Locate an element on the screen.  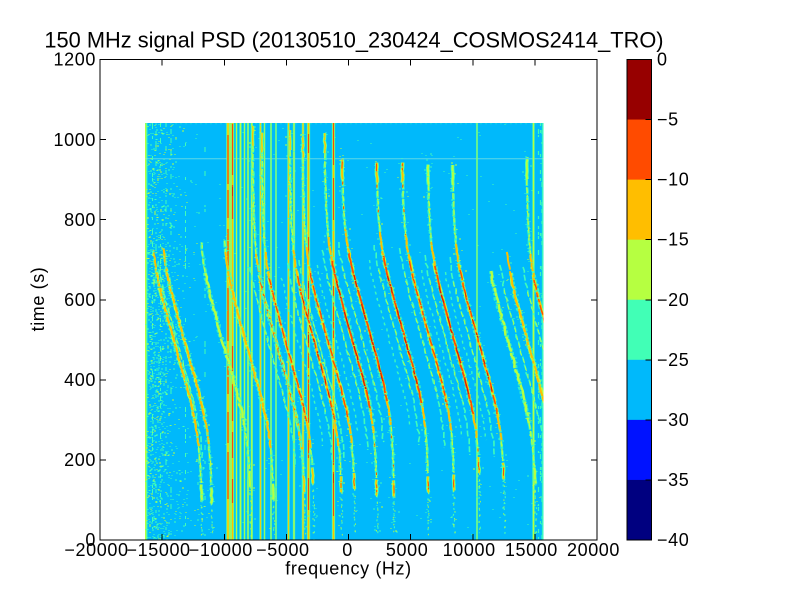
svg-text: −10000 is located at coordinates (221, 550).